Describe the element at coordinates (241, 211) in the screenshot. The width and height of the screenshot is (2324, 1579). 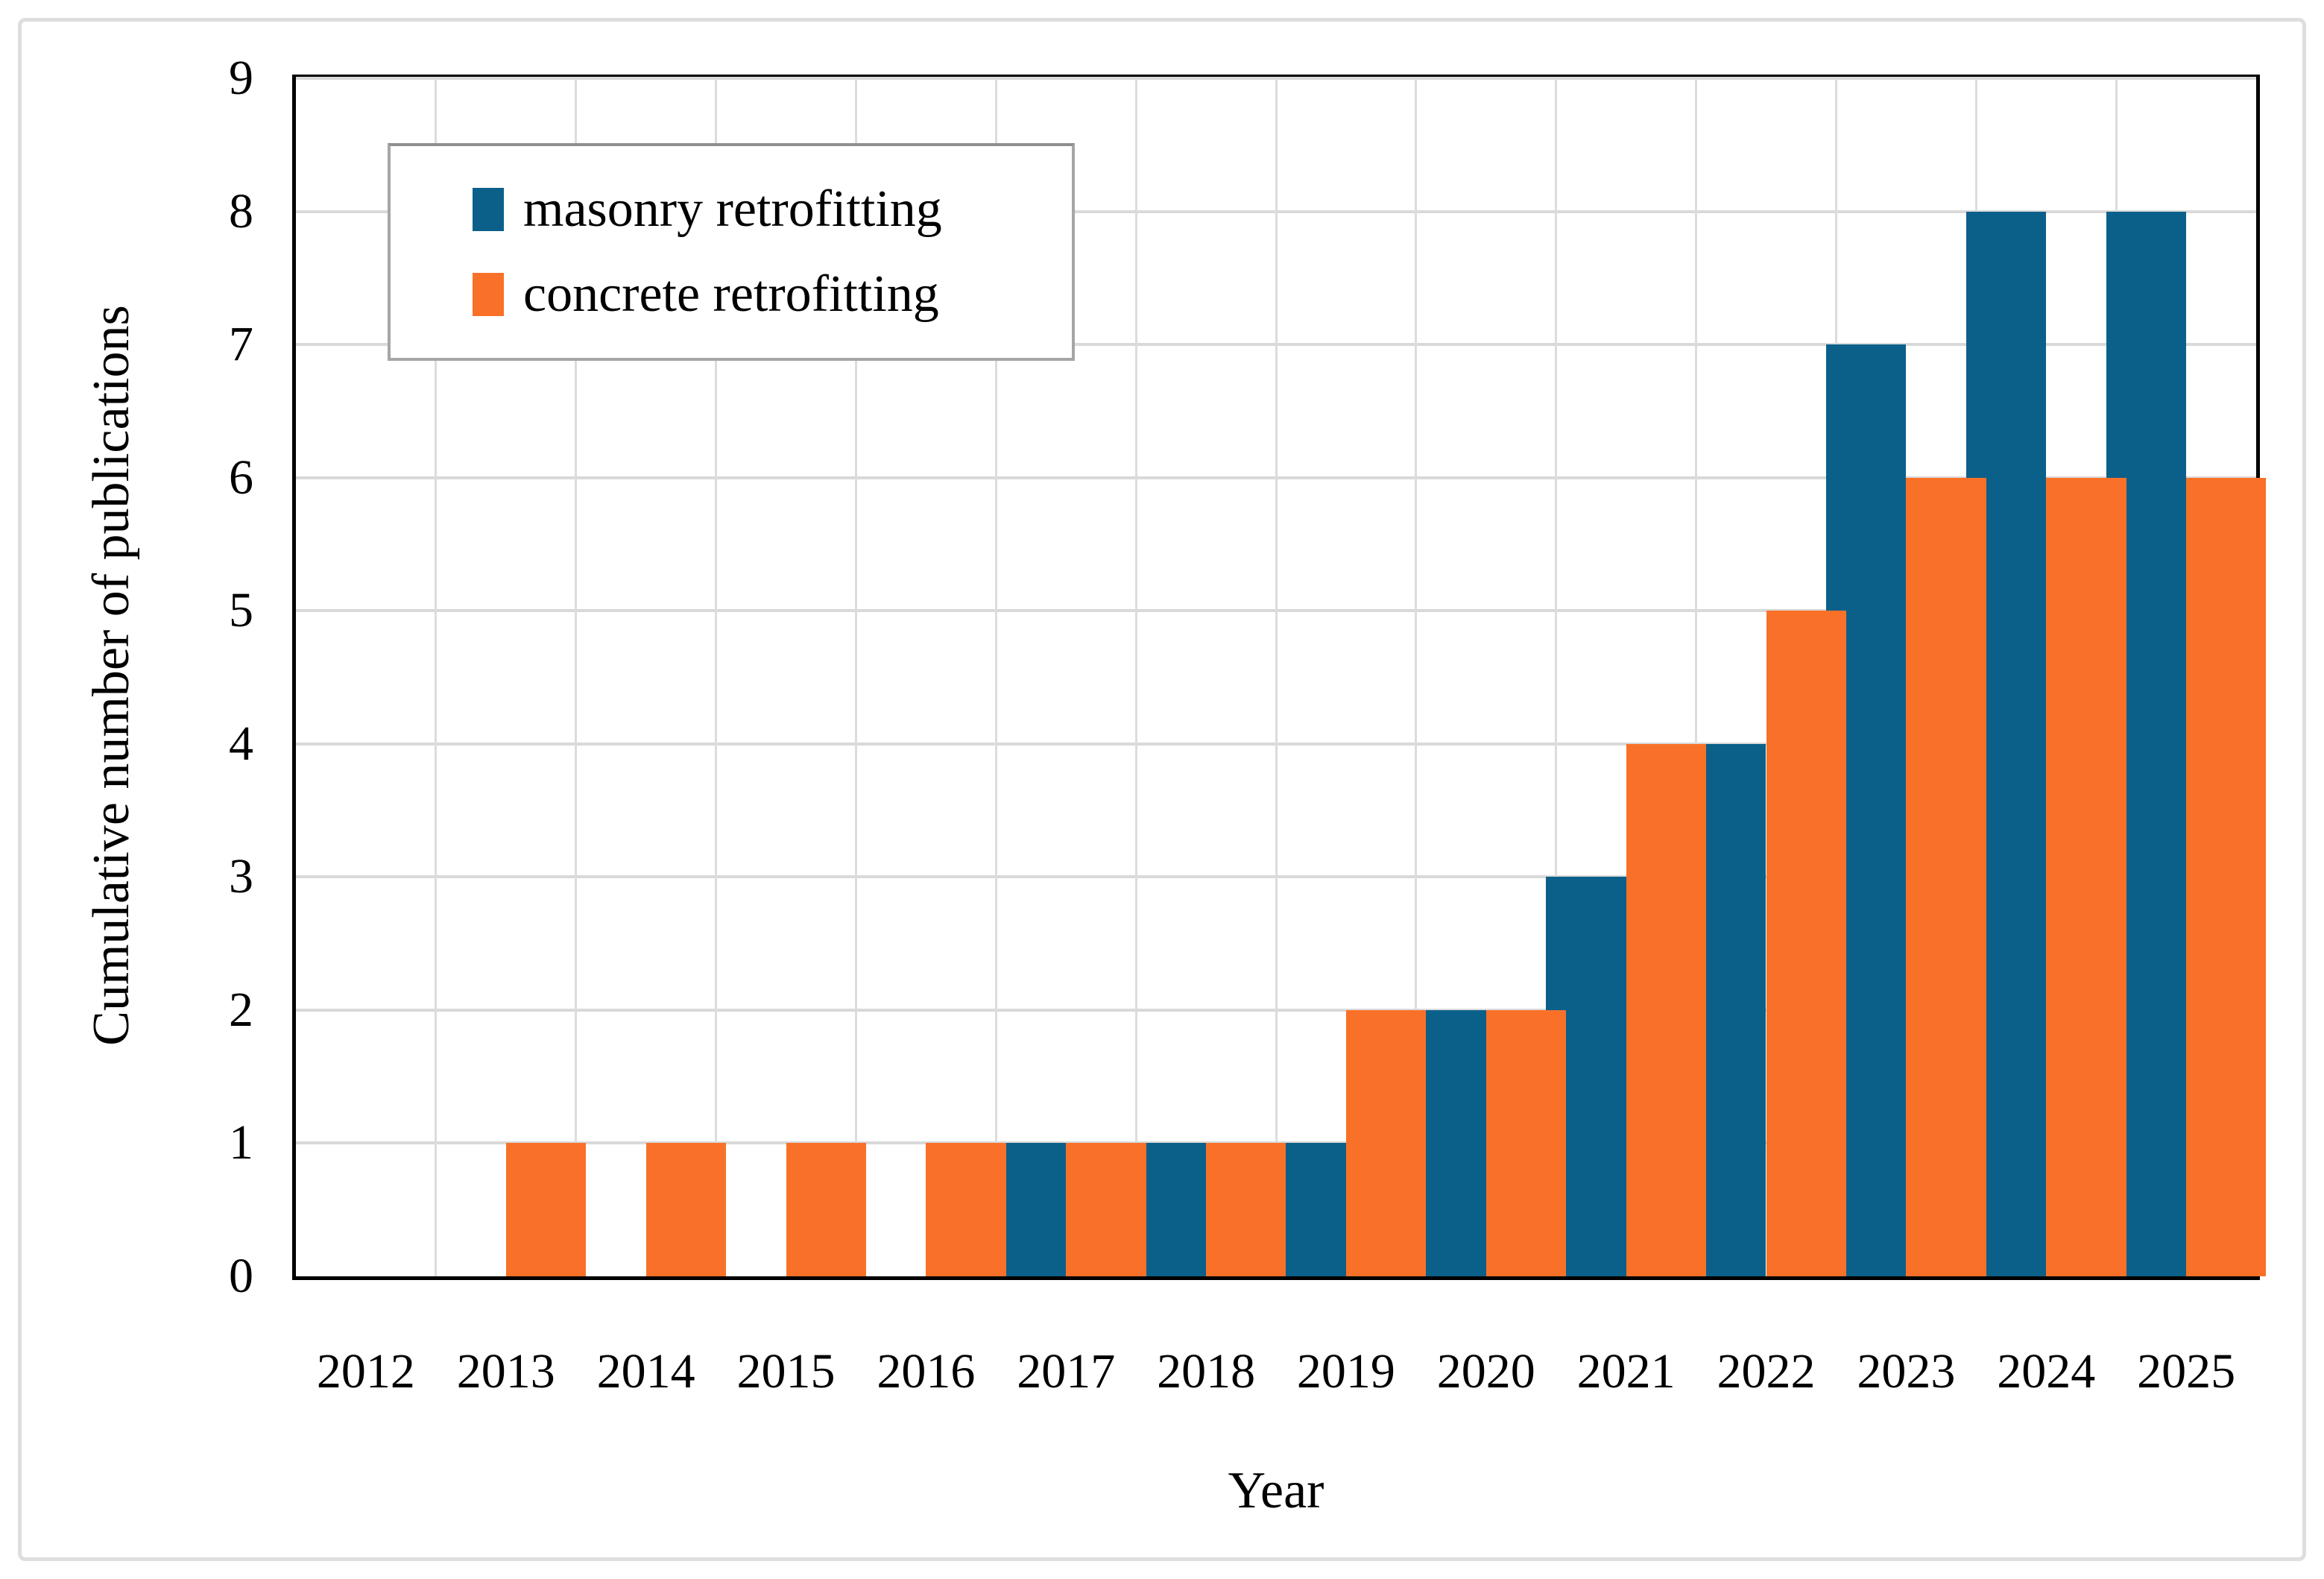
I see `y-tick-label-8: 8` at that location.